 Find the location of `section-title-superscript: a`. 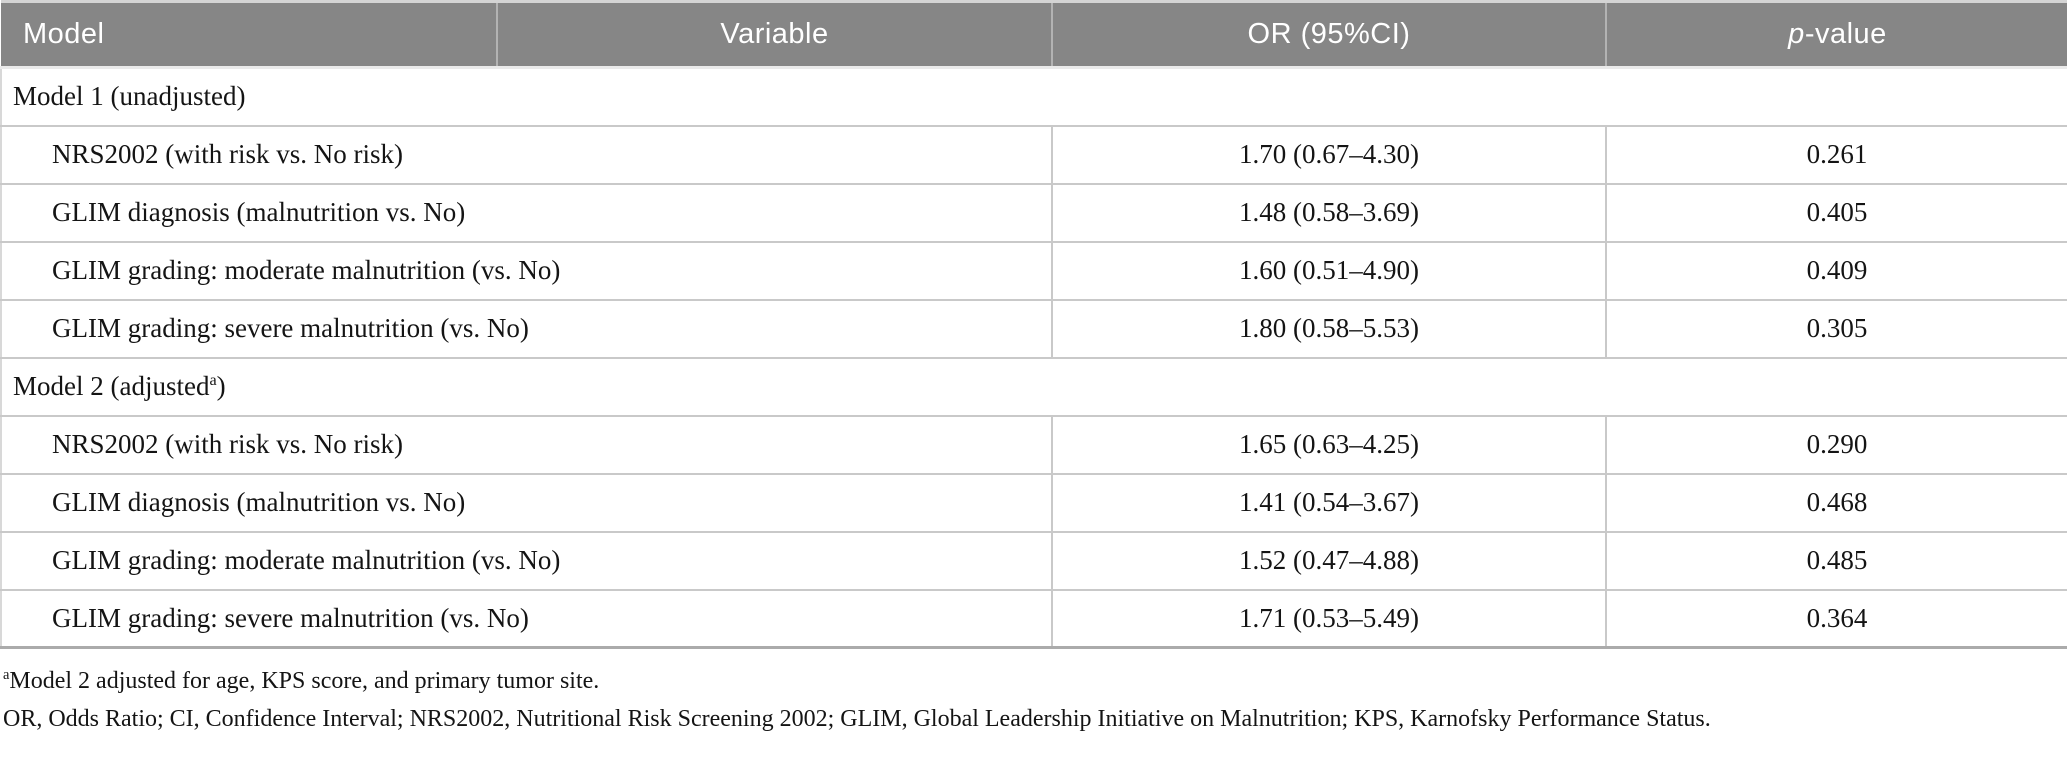

section-title-superscript: a is located at coordinates (213, 380).